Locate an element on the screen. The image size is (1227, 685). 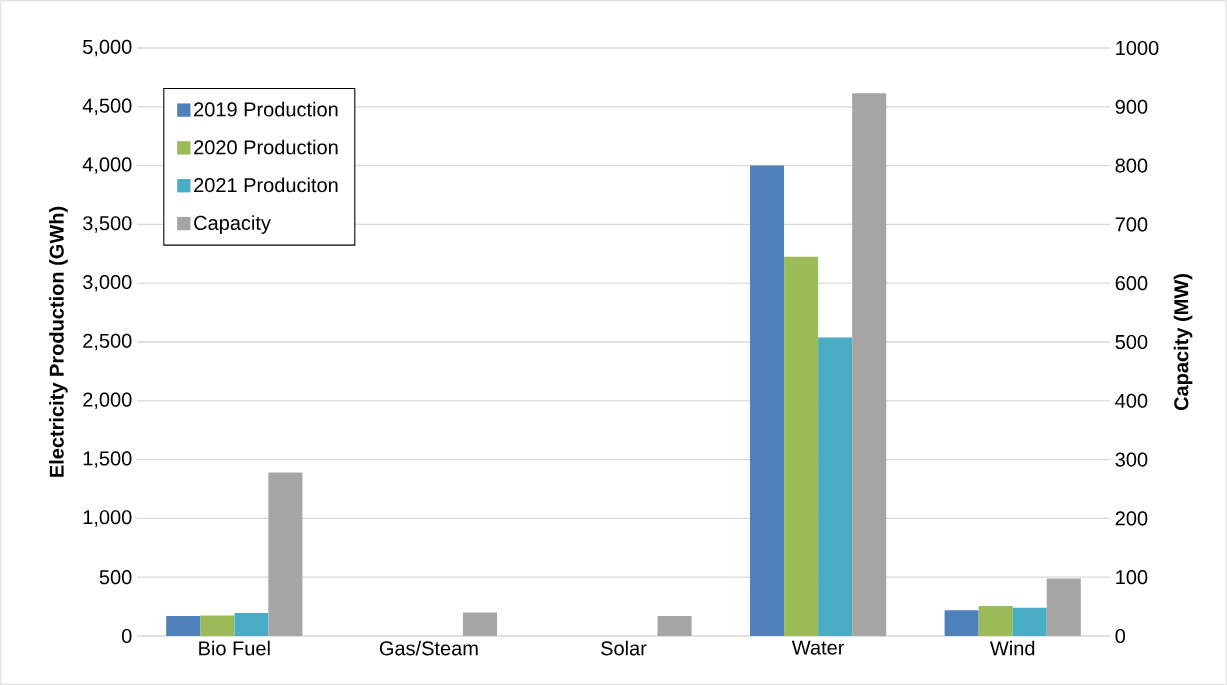
y2-tick-label: 0 is located at coordinates (1120, 636).